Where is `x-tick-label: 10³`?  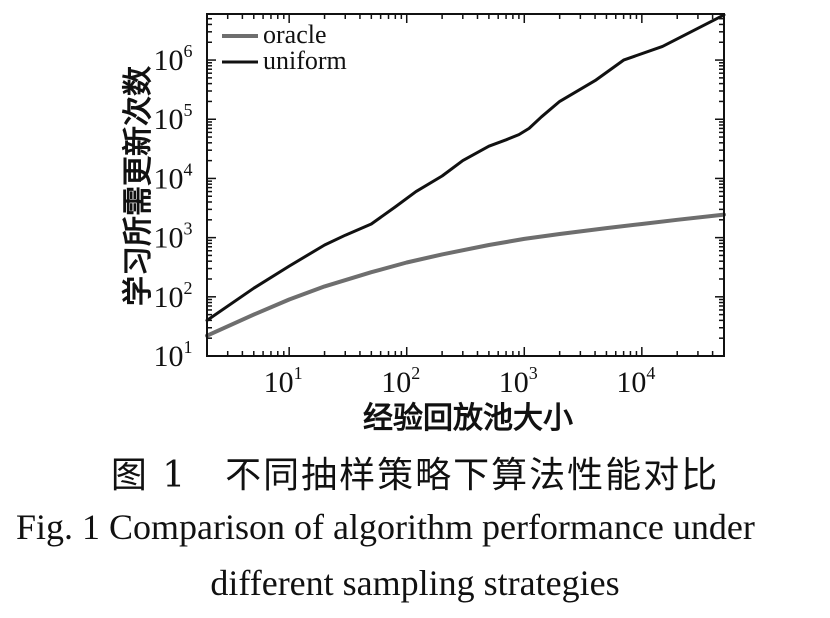 x-tick-label: 10³ is located at coordinates (518, 381).